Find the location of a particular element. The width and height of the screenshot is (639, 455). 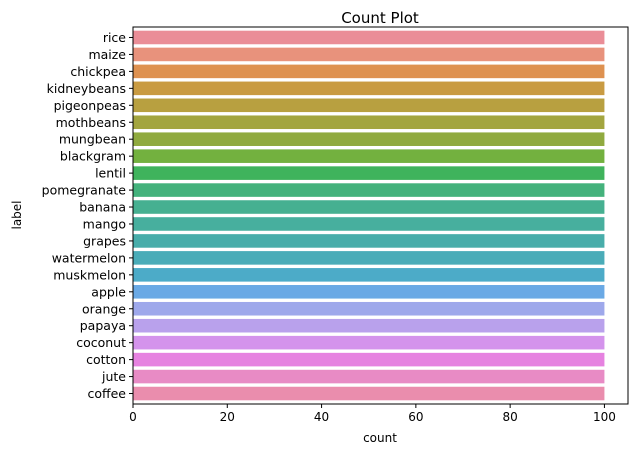

x-tick-label: 20 is located at coordinates (227, 417).